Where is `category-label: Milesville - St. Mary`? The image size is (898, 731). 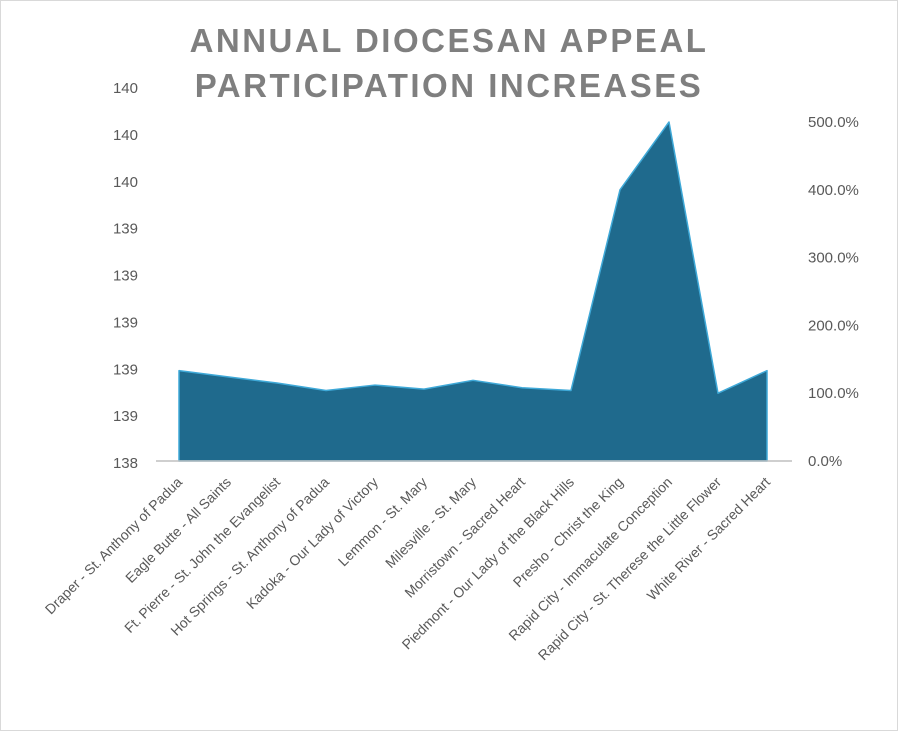 category-label: Milesville - St. Mary is located at coordinates (430, 522).